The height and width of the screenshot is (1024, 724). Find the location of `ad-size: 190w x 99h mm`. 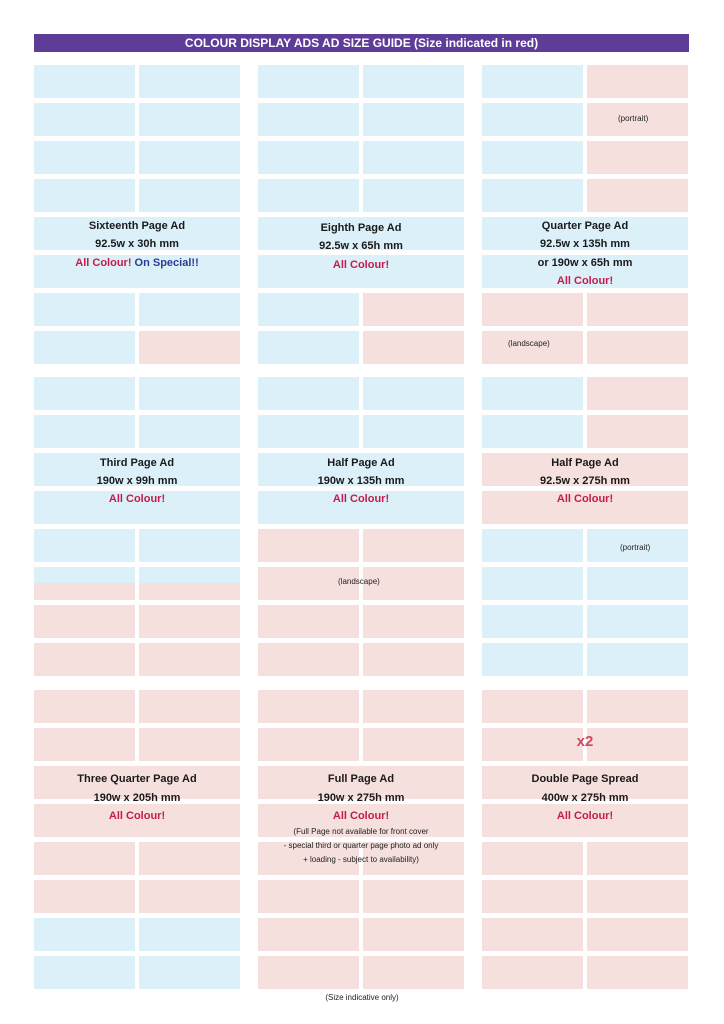

ad-size: 190w x 99h mm is located at coordinates (137, 481).